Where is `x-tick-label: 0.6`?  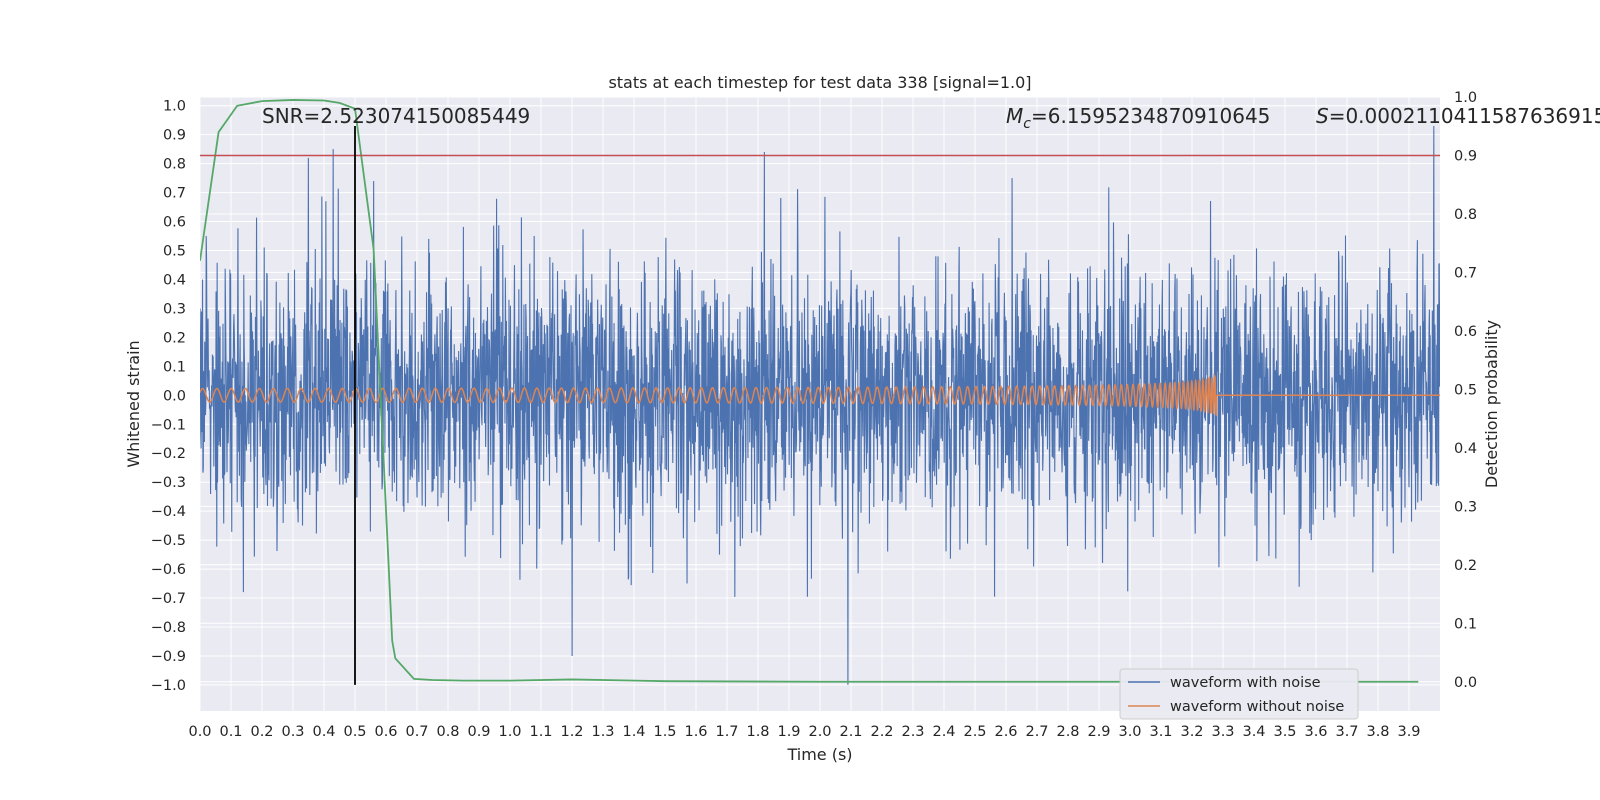 x-tick-label: 0.6 is located at coordinates (385, 732).